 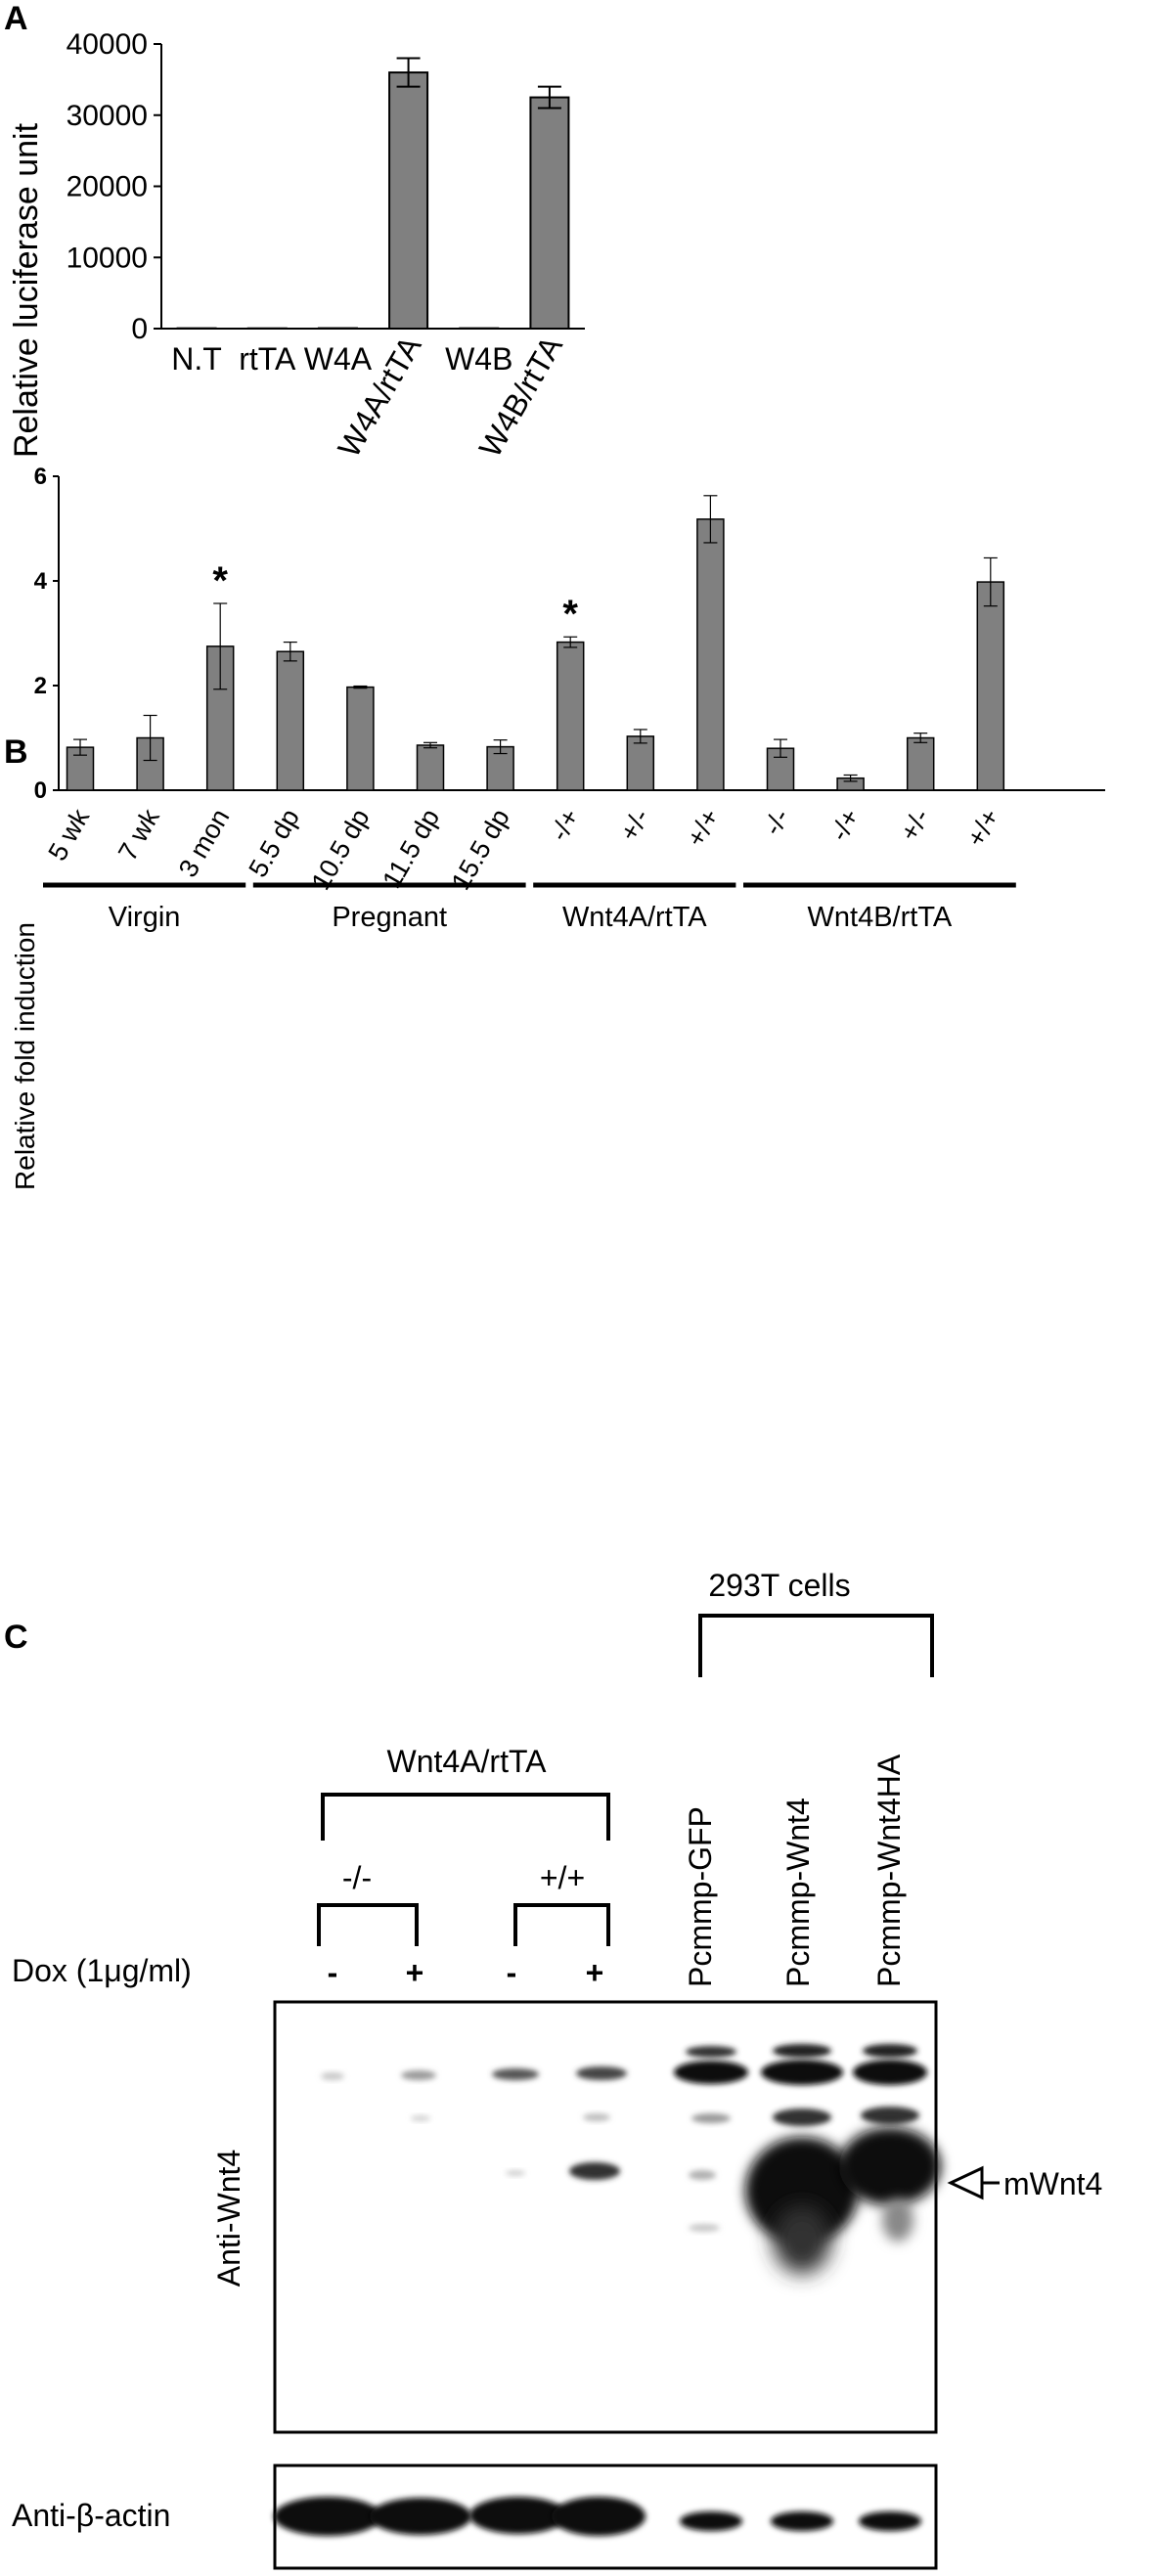 I want to click on panel-a-y-axis-label: Relative luciferase unit, so click(x=26, y=290).